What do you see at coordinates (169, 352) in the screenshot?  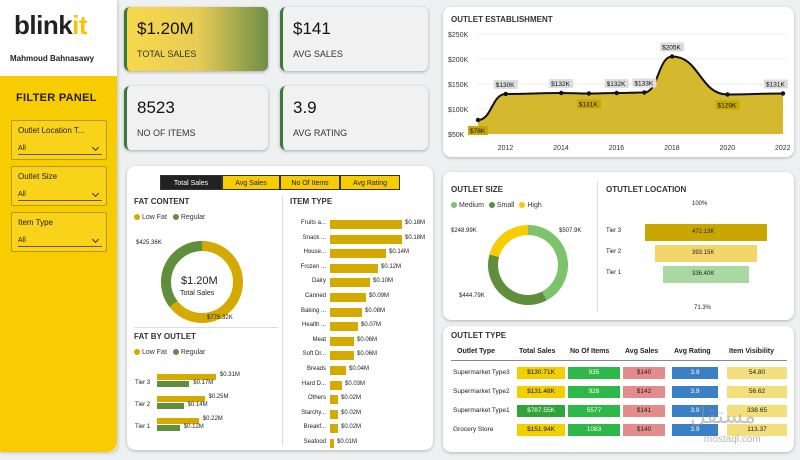 I see `fat-by-outlet-legend: Low Fat Regular` at bounding box center [169, 352].